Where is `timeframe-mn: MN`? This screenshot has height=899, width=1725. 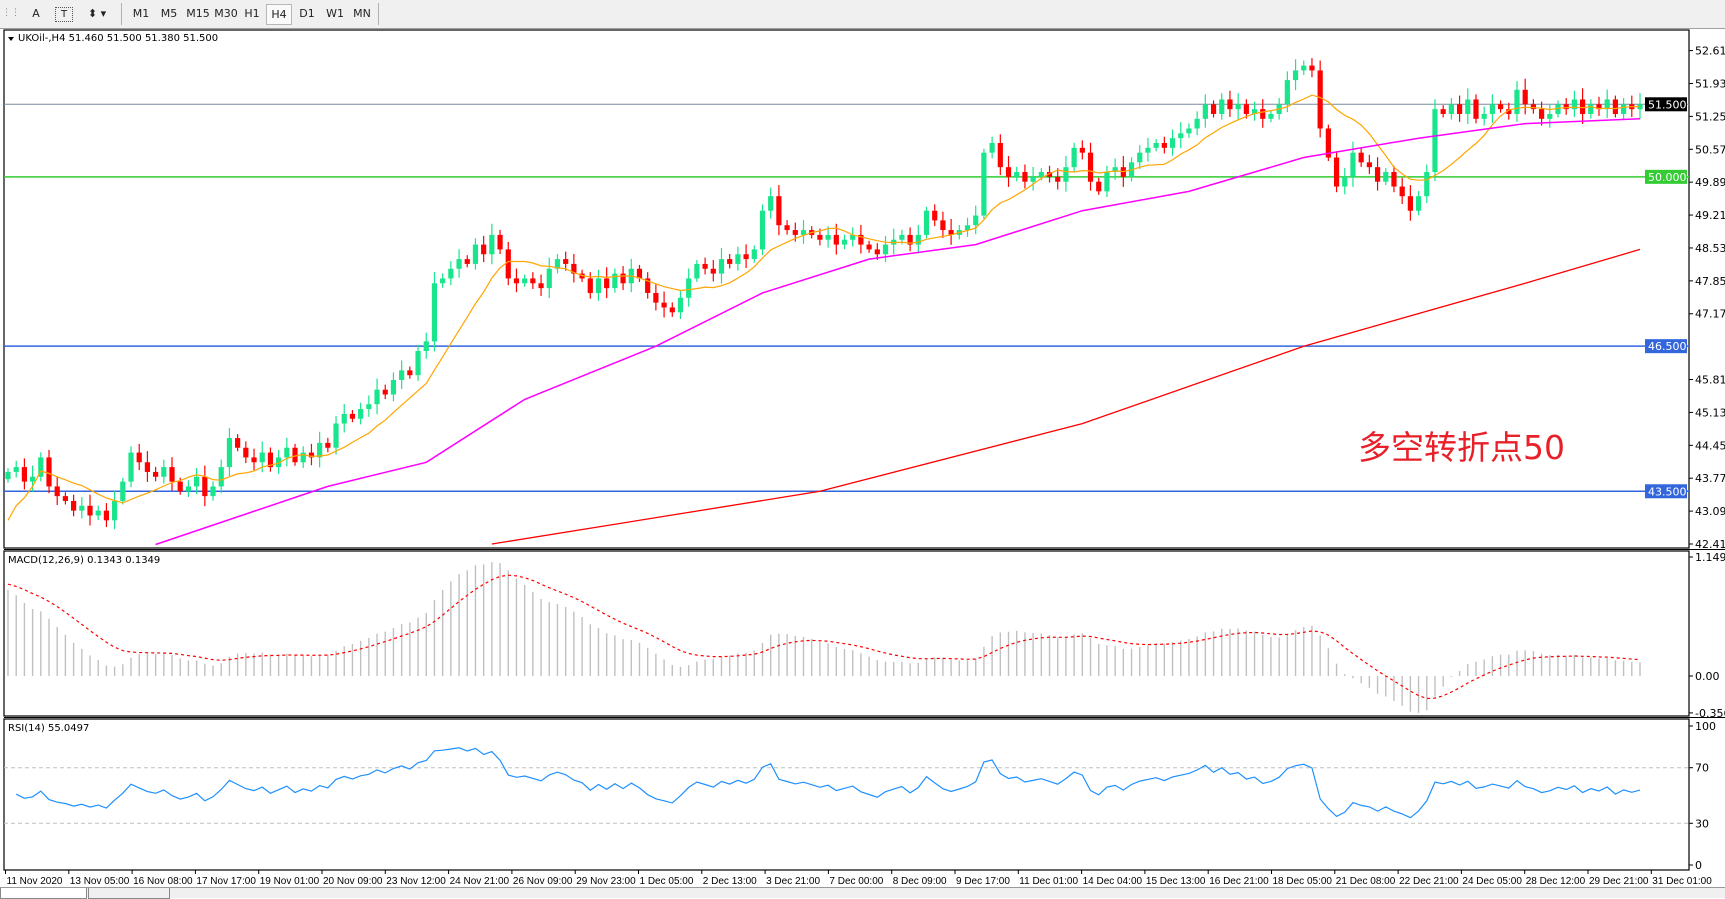 timeframe-mn: MN is located at coordinates (362, 13).